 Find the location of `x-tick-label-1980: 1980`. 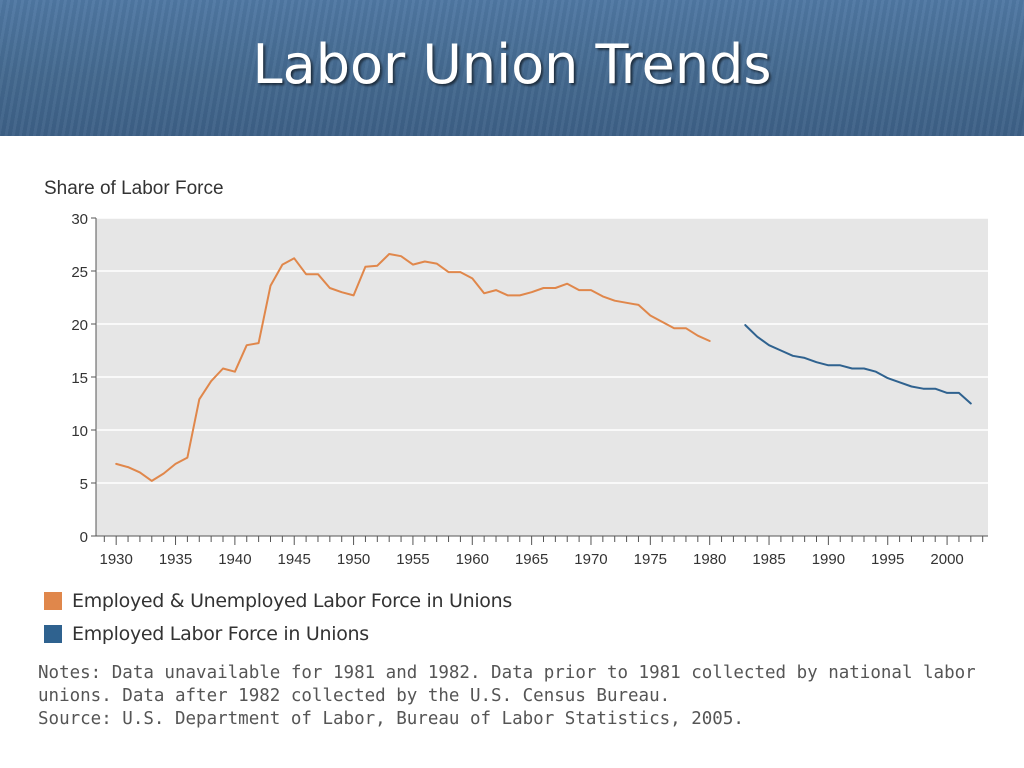

x-tick-label-1980: 1980 is located at coordinates (709, 559).